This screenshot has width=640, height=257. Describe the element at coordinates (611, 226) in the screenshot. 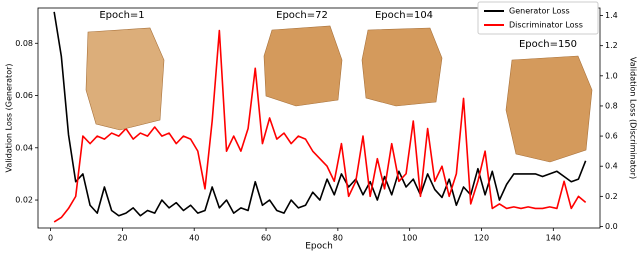

I see `y2-tick-label: 0.0` at that location.